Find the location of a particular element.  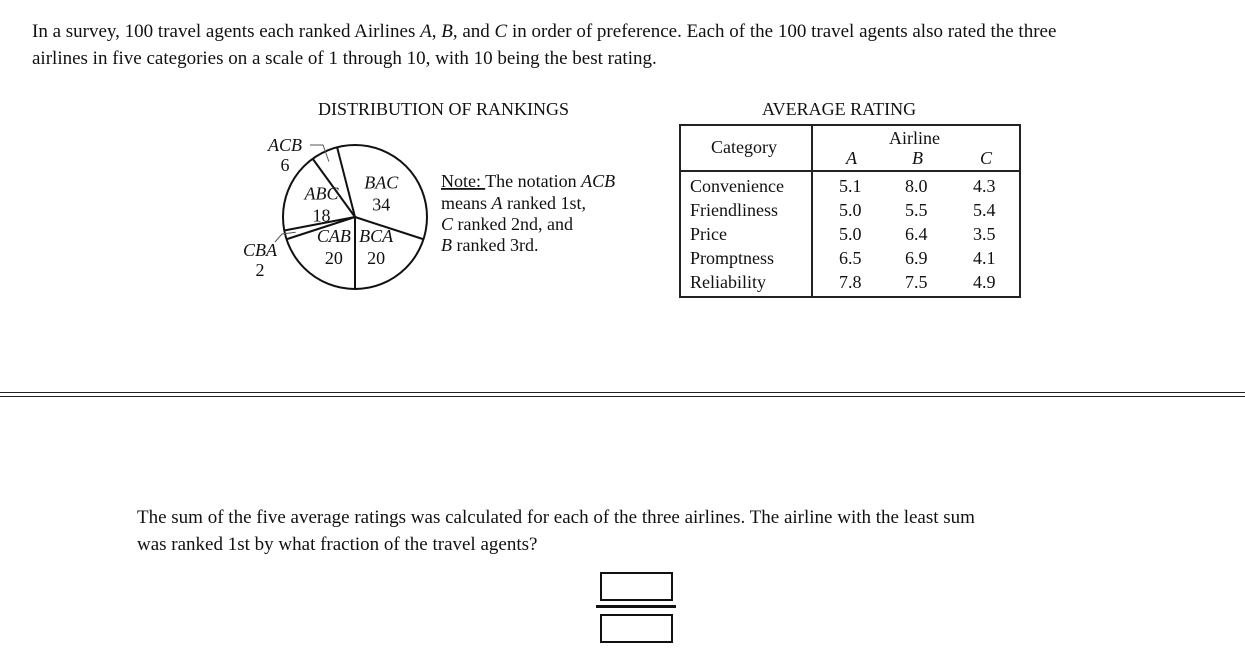

pie-slice-bac is located at coordinates (346, 182).